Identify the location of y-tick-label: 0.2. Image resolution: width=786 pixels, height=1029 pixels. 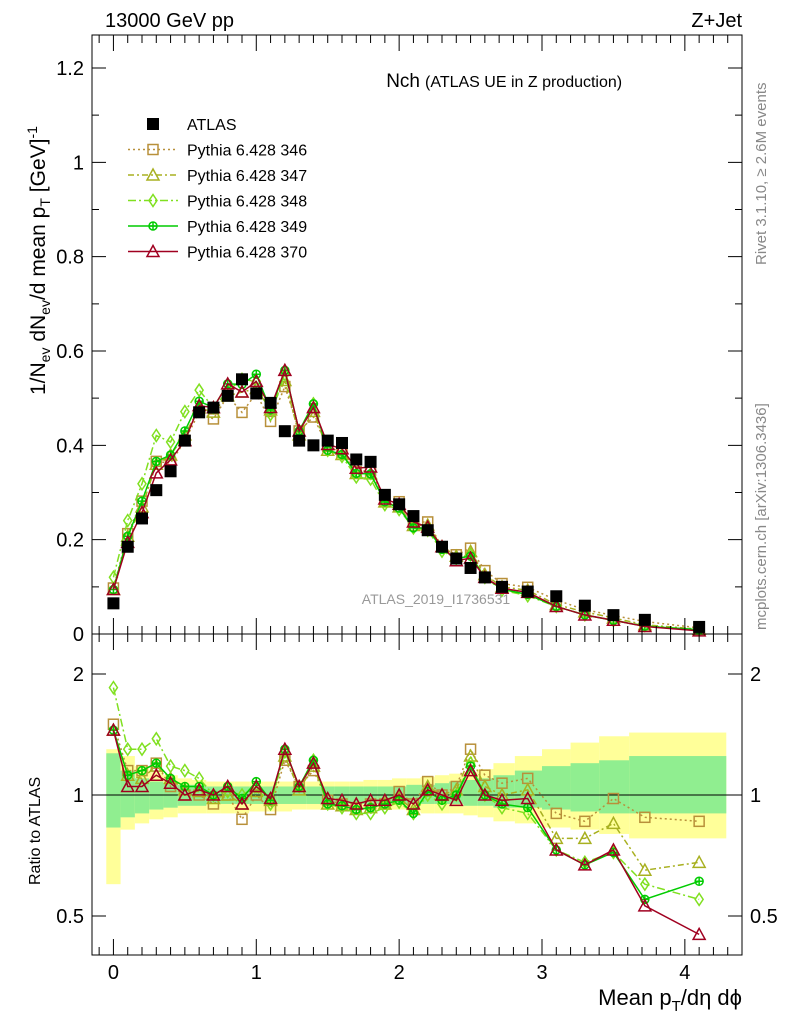
(70, 541).